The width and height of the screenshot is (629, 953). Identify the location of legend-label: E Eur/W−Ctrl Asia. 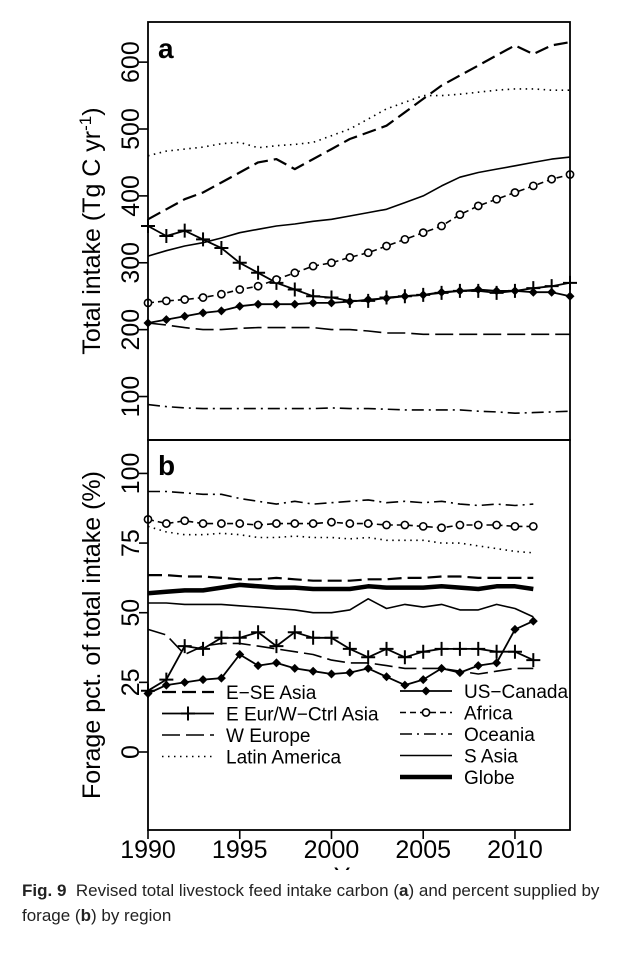
(302, 715).